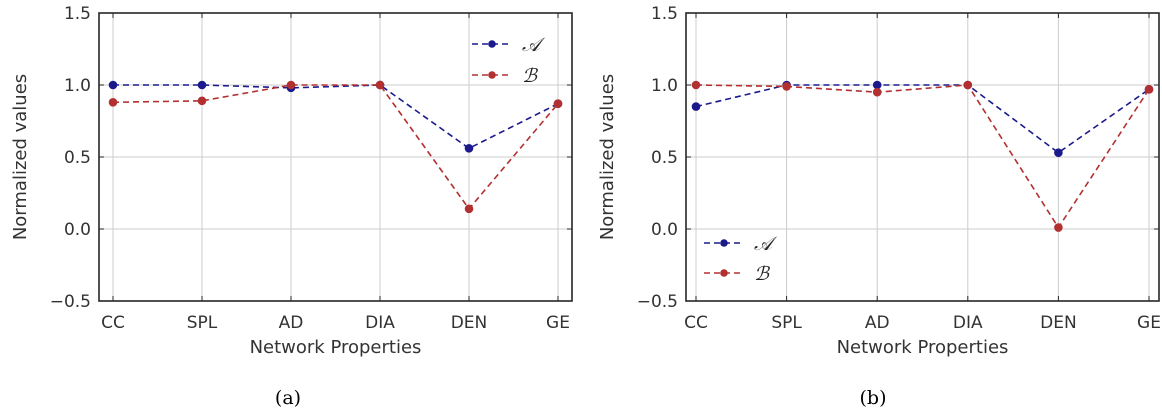 This screenshot has height=415, width=1162. I want to click on panel-caption: (b), so click(873, 398).